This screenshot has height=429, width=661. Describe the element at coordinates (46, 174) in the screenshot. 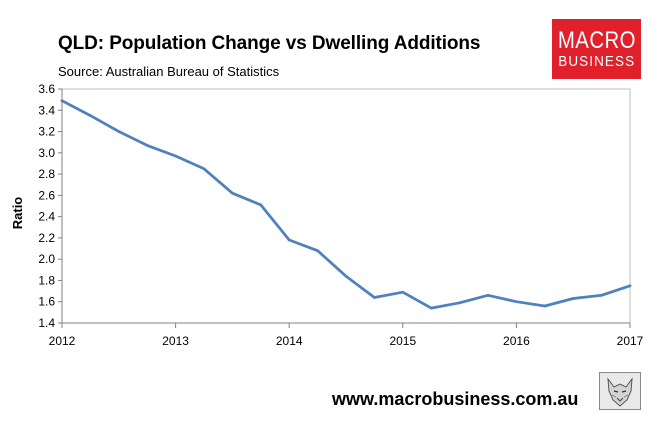

I see `y-tick-label: 2.8` at that location.